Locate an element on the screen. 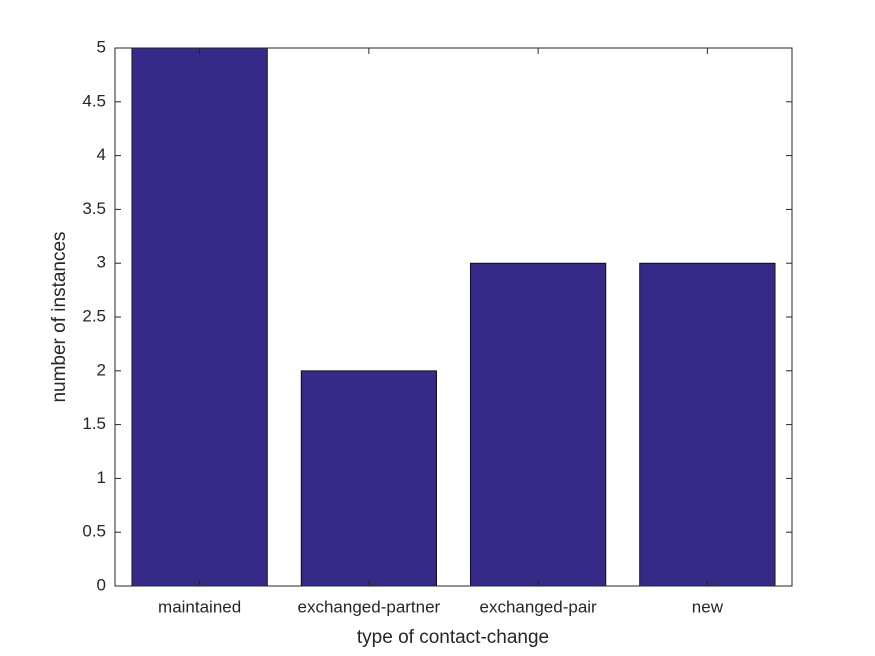  y-tick-label: 3.5 is located at coordinates (94, 208).